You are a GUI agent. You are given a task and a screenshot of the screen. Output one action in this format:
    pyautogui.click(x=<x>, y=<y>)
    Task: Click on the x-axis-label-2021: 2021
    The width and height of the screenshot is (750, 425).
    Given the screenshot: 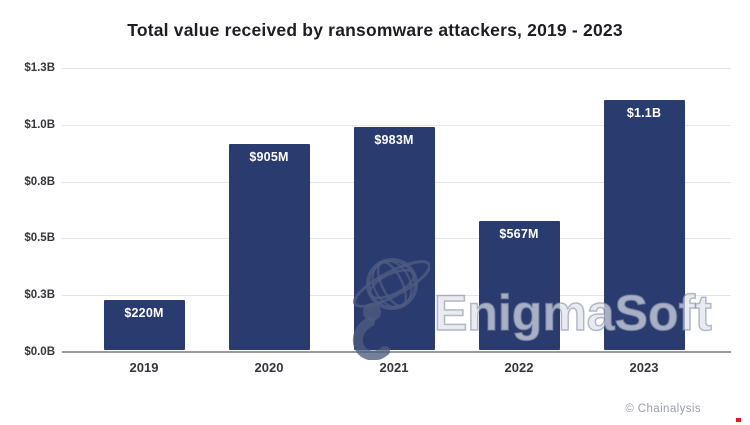 What is the action you would take?
    pyautogui.click(x=394, y=367)
    